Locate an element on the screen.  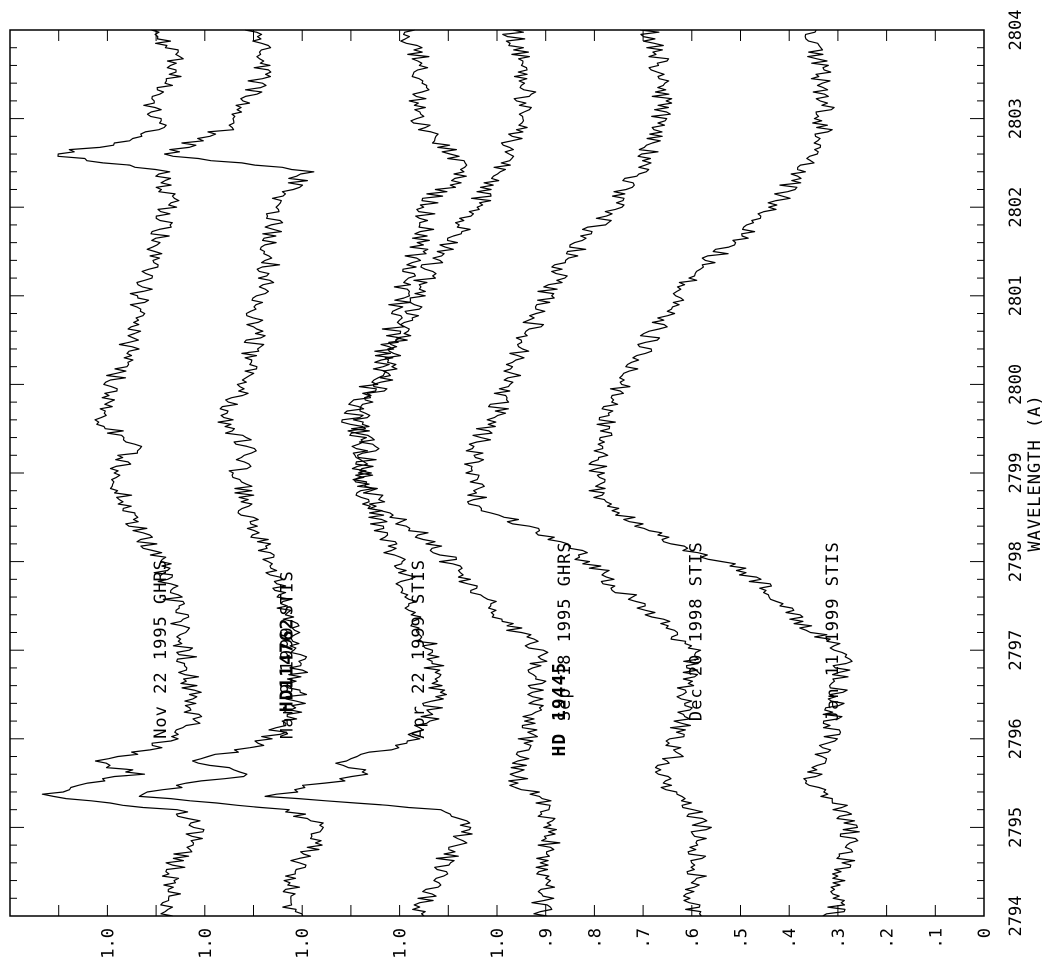
x-tick-label: 2797 is located at coordinates (1016, 650).